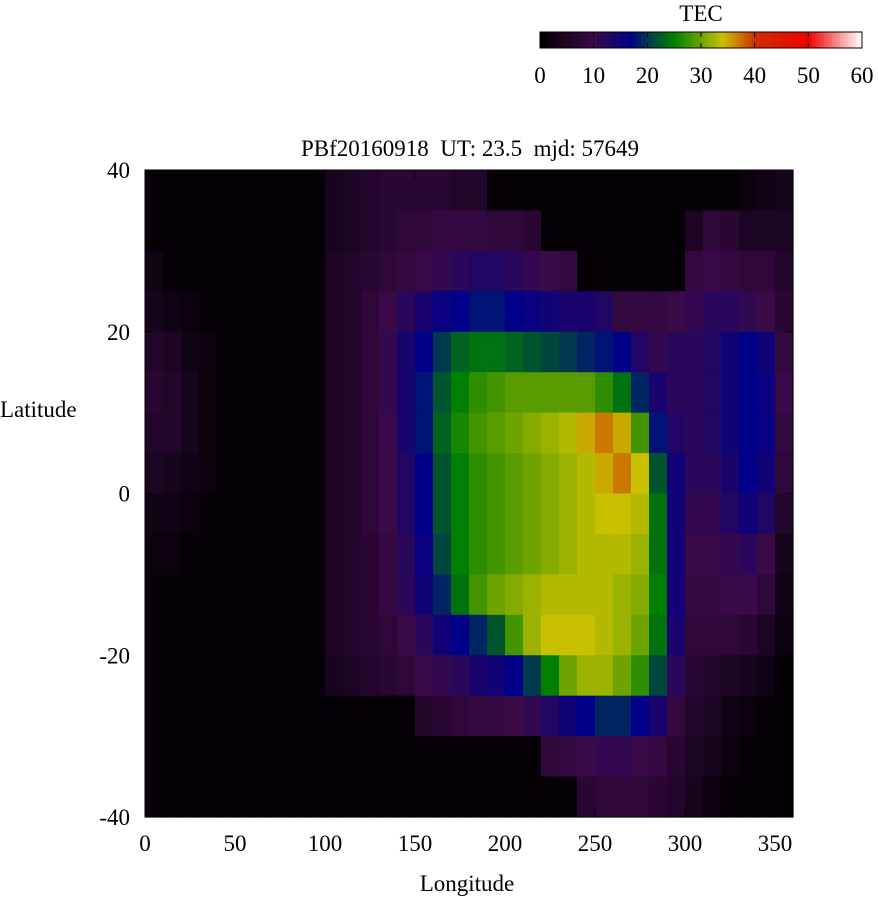 This screenshot has width=878, height=900. Describe the element at coordinates (145, 843) in the screenshot. I see `x-tick-label: 0` at that location.